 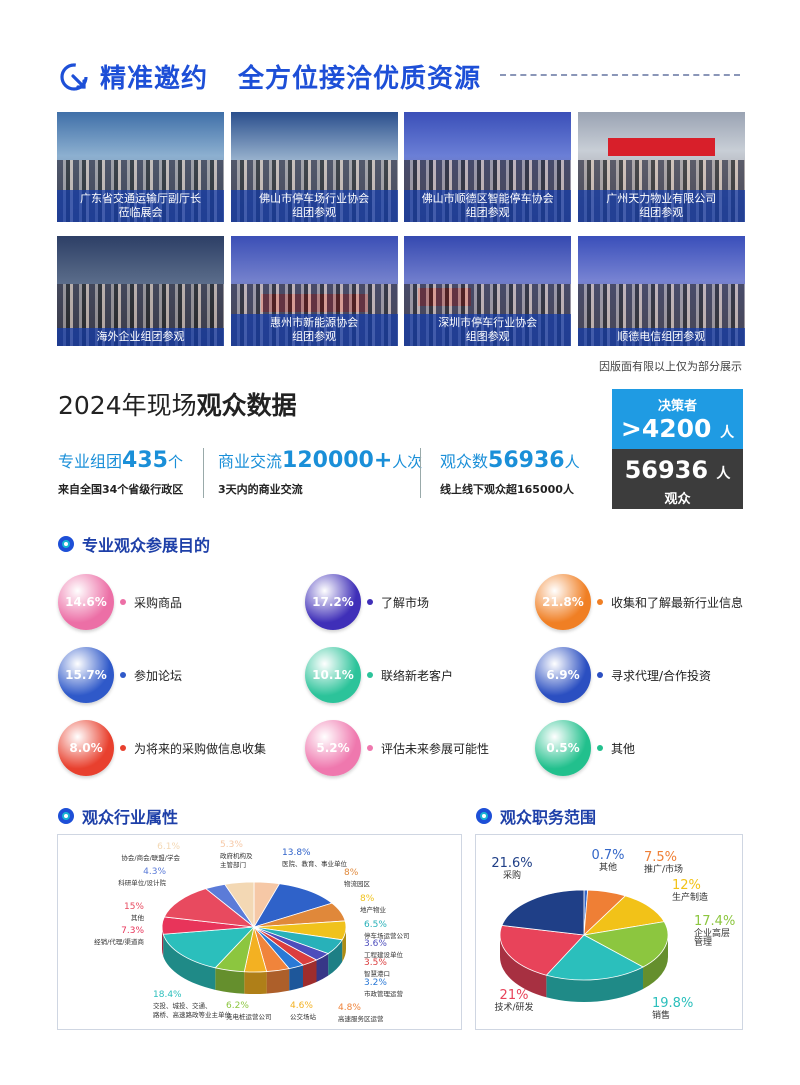 What do you see at coordinates (375, 983) in the screenshot?
I see `pie-value-label: 3.2%` at bounding box center [375, 983].